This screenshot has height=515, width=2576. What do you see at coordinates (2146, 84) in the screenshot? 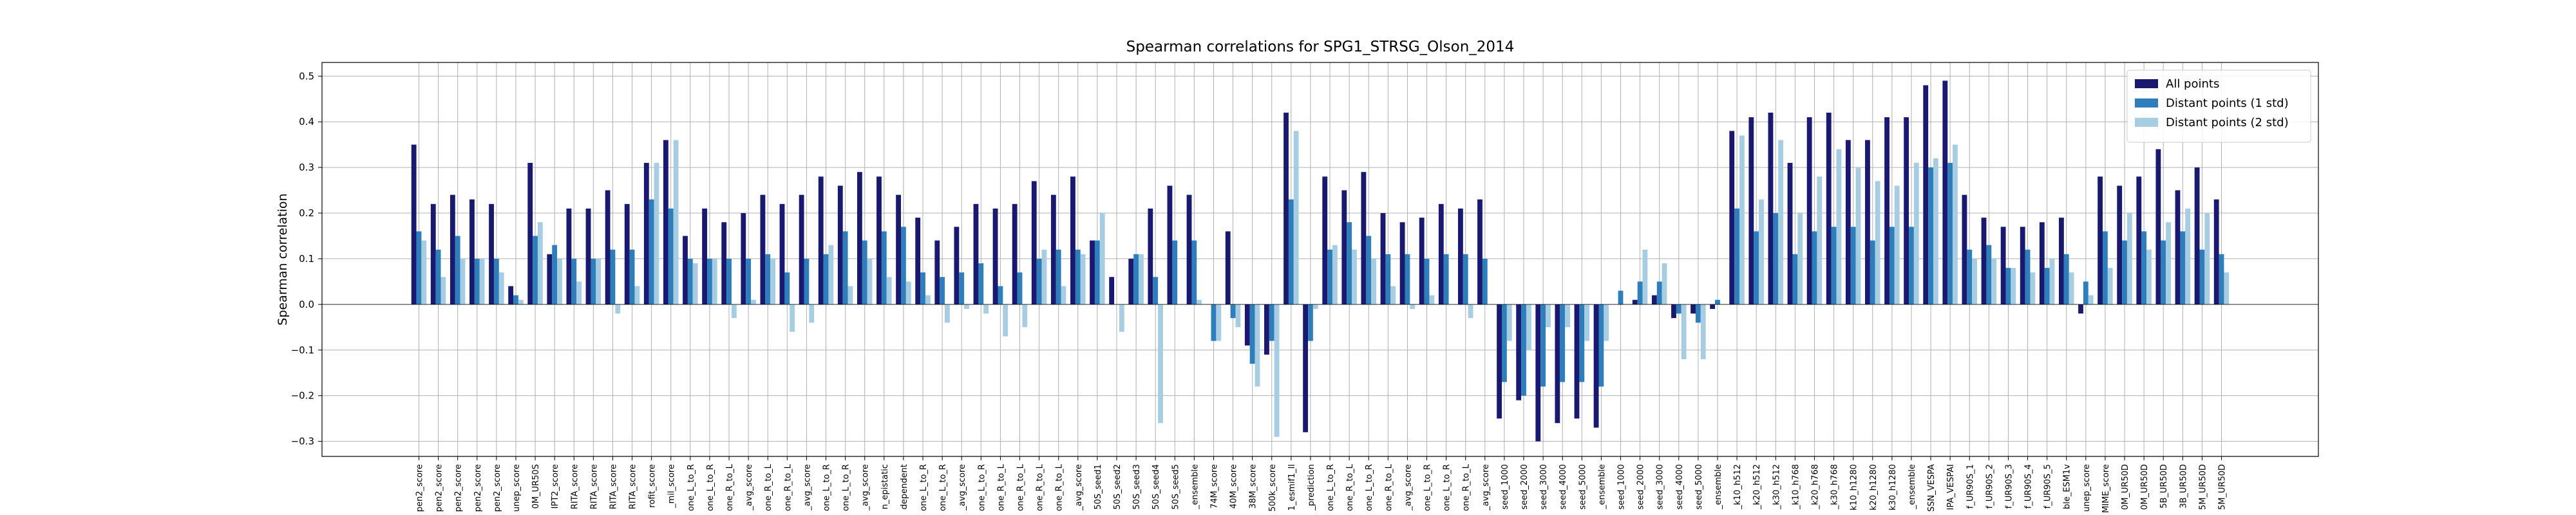
I see `legend-swatch` at bounding box center [2146, 84].